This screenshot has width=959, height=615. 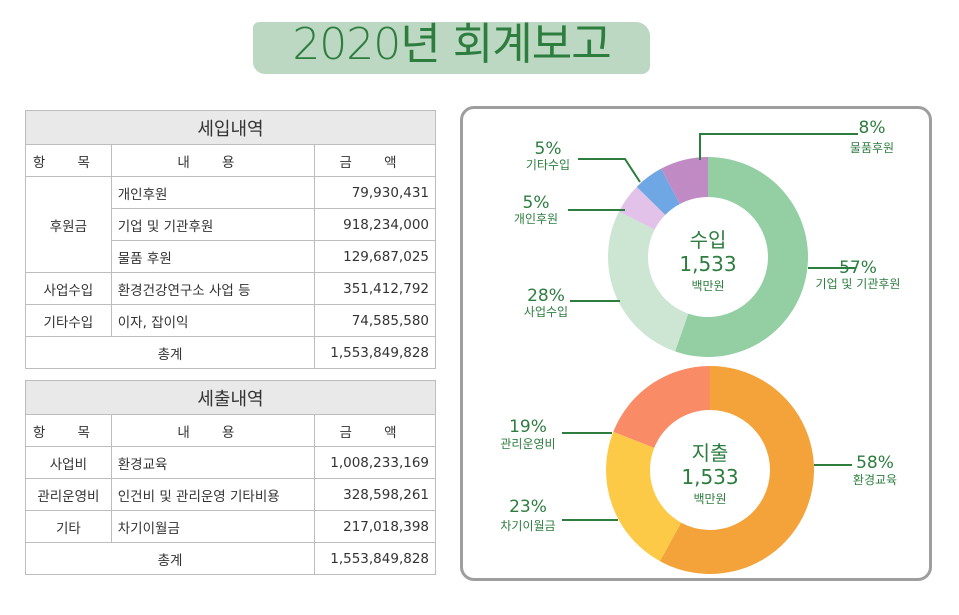 What do you see at coordinates (872, 148) in the screenshot?
I see `slice-name-label: 물품후원` at bounding box center [872, 148].